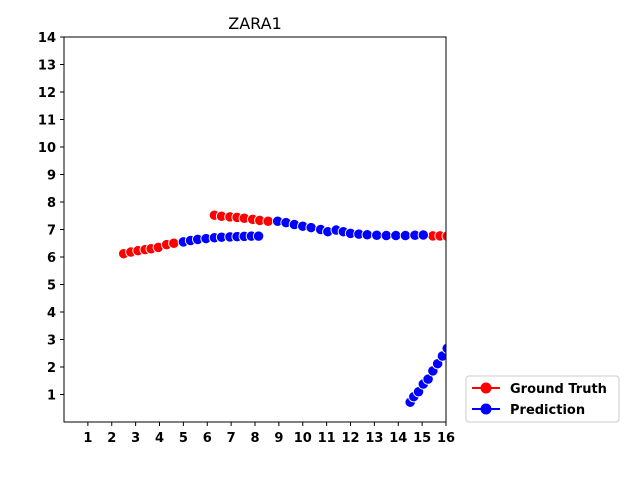 The height and width of the screenshot is (480, 640). Describe the element at coordinates (422, 438) in the screenshot. I see `x-tick-label: 15` at that location.